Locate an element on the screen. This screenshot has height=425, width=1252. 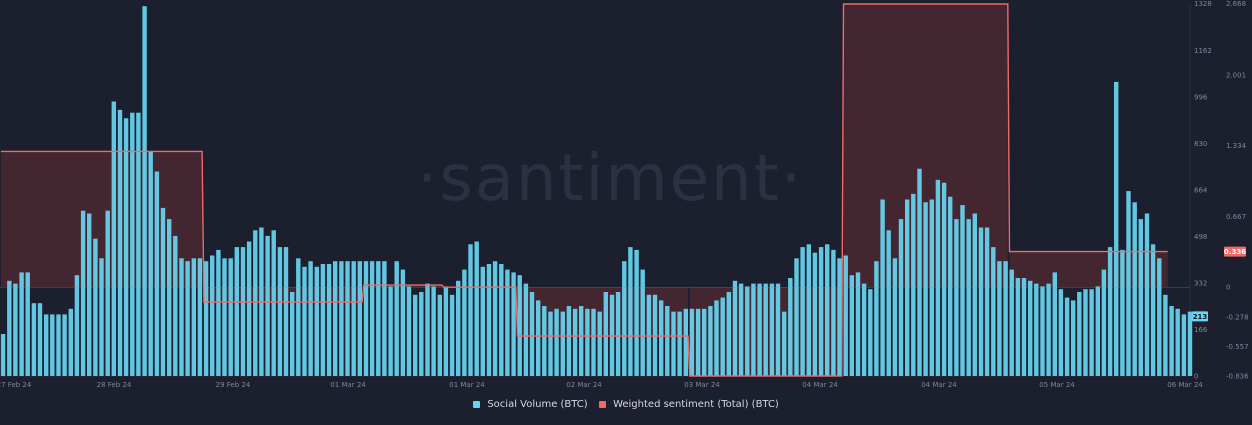
y-tick-label-sentiment: 0 is located at coordinates (1228, 288).